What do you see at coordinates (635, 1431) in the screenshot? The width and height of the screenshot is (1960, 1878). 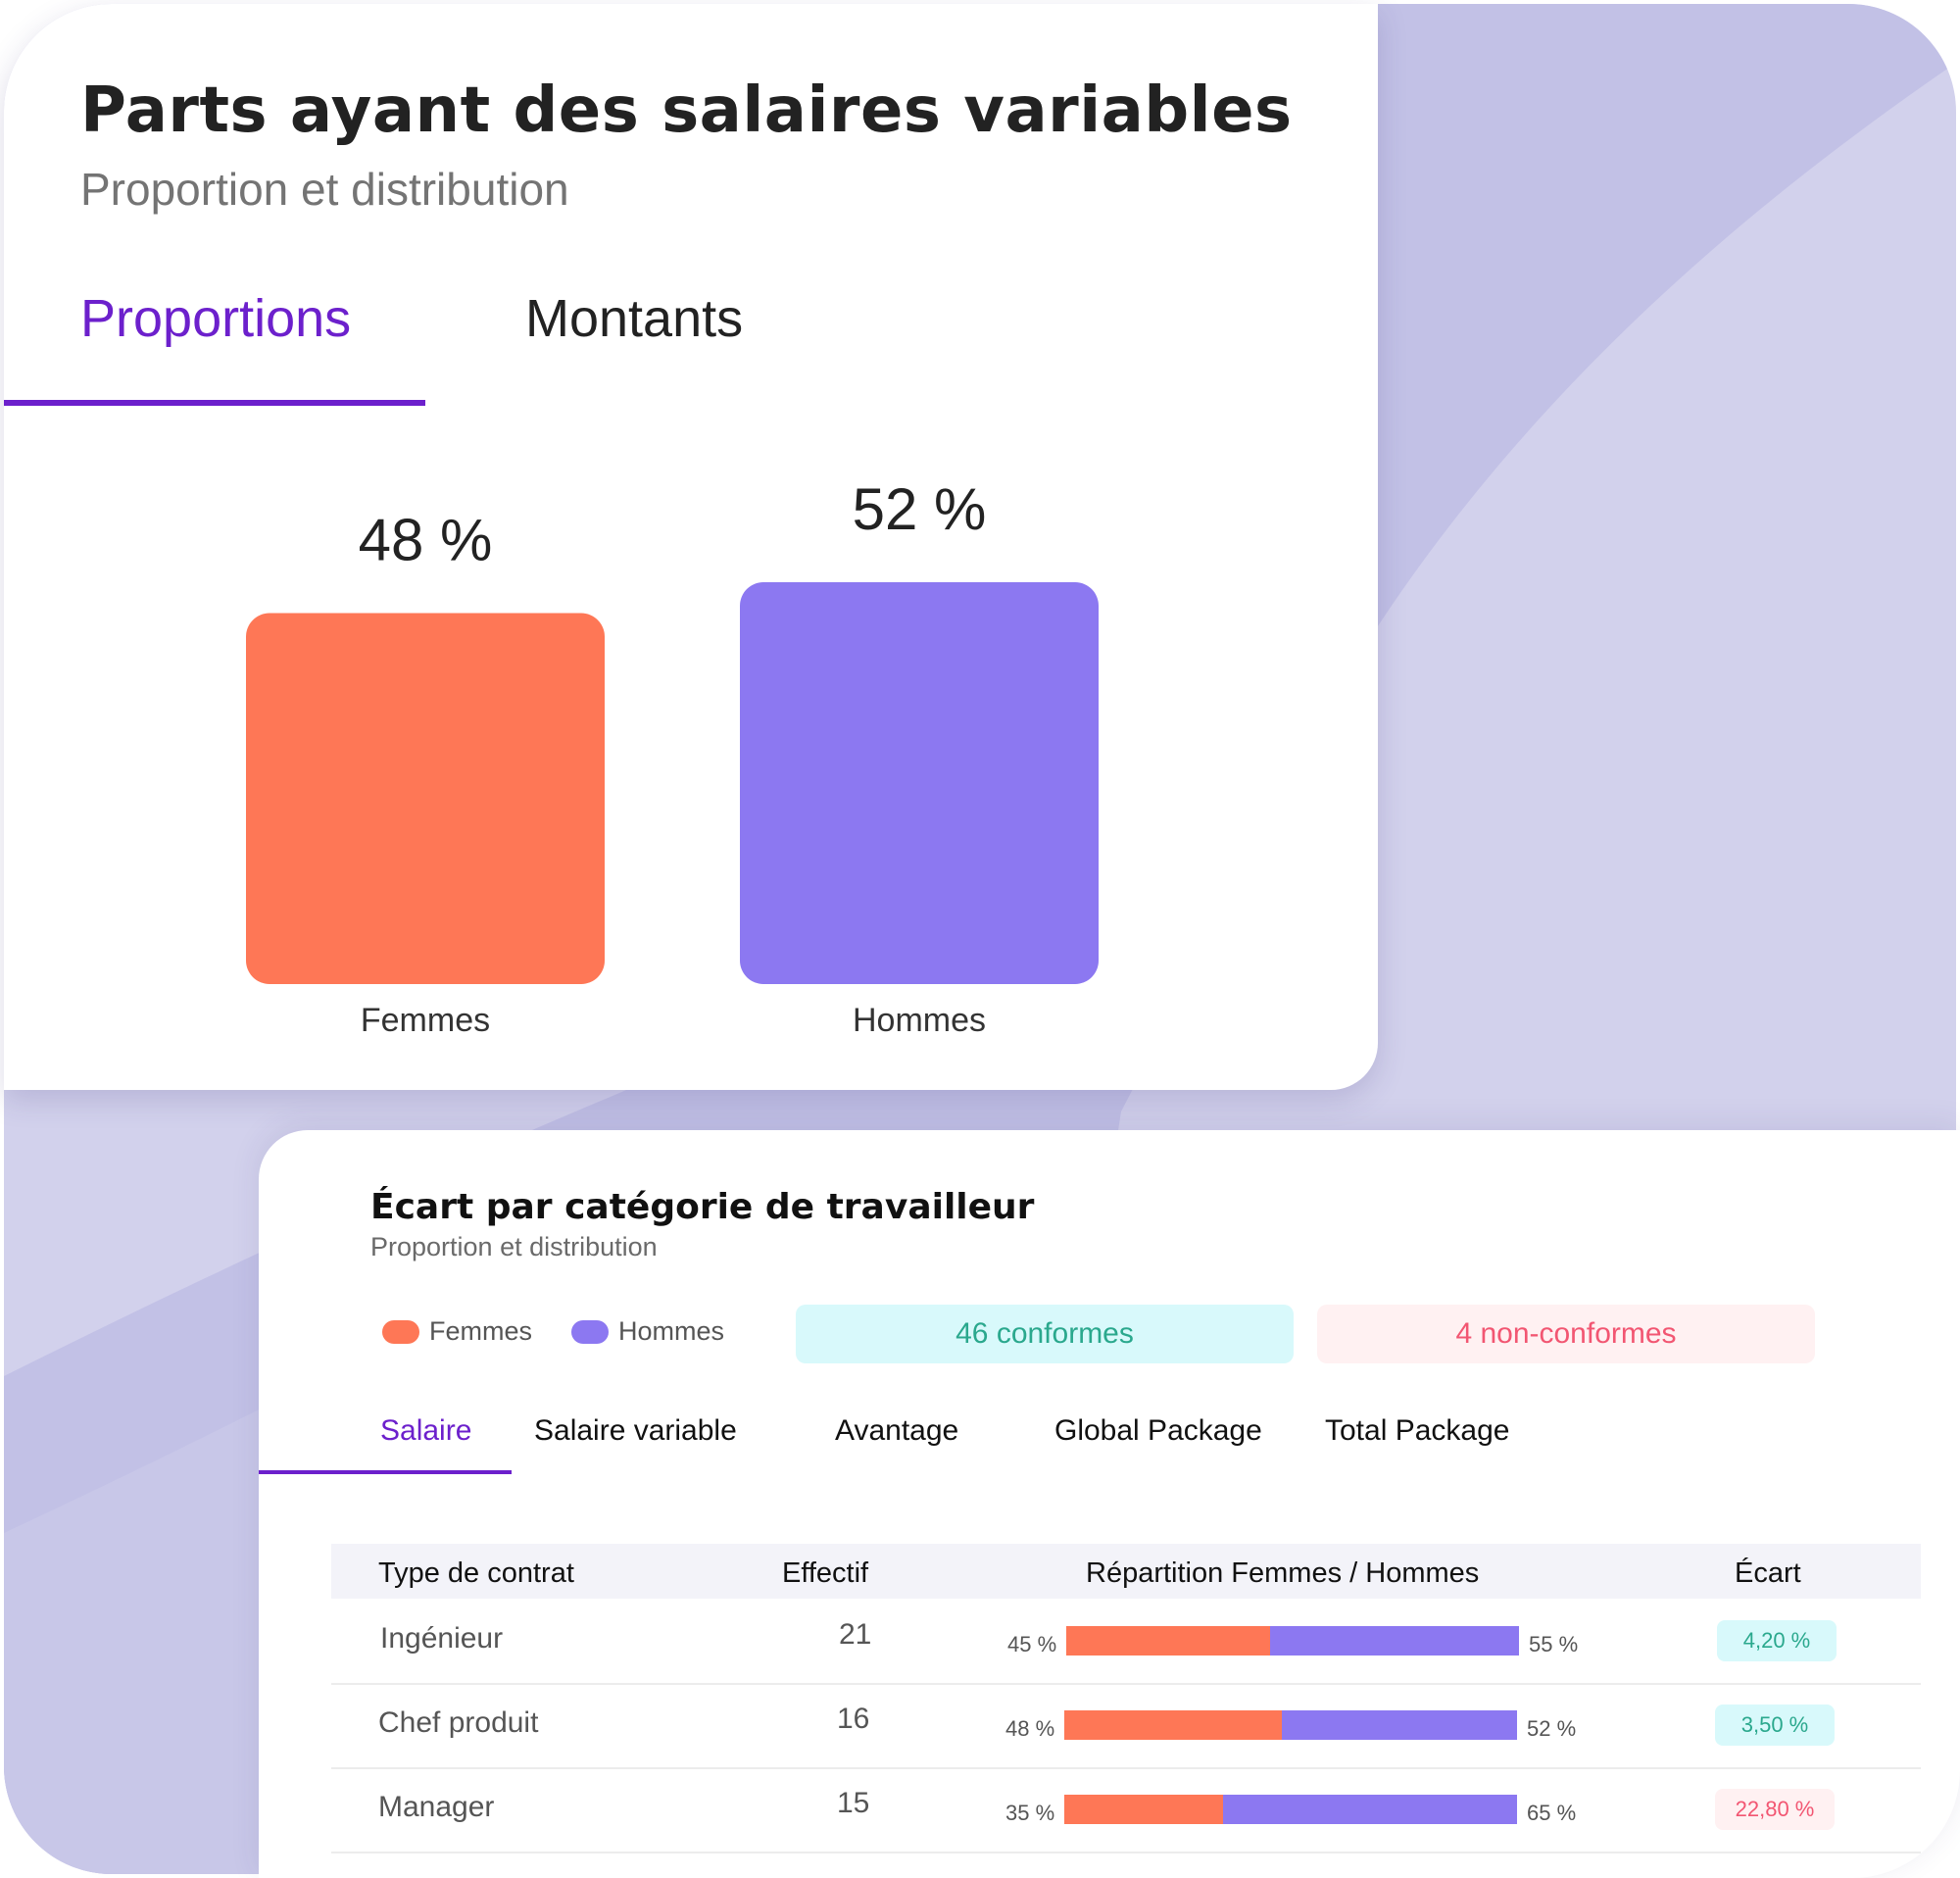 I see `tab-salaire-variable: Salaire variable` at bounding box center [635, 1431].